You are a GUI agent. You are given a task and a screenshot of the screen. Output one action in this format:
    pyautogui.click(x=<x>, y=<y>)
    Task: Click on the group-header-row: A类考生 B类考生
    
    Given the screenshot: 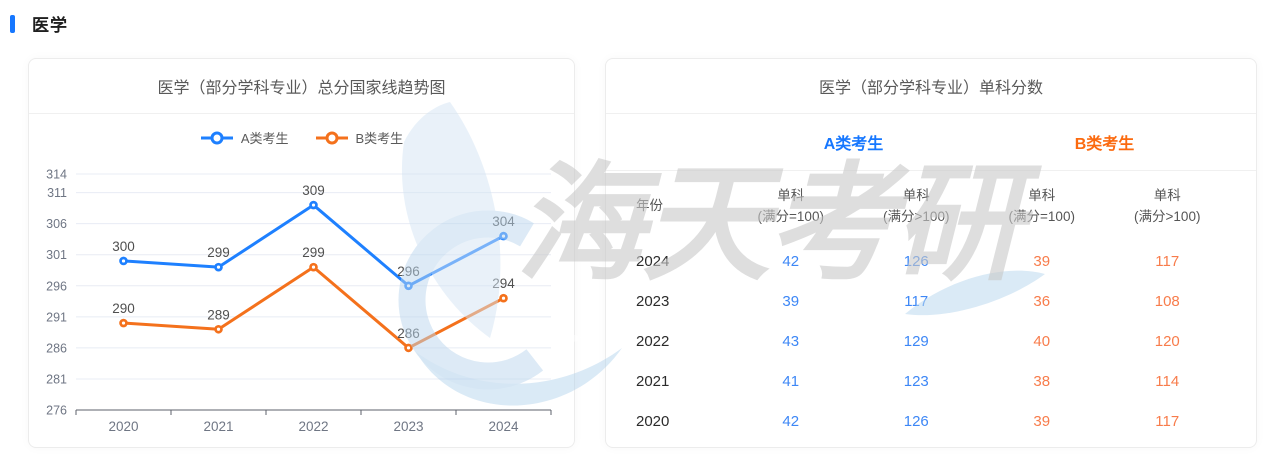 What is the action you would take?
    pyautogui.click(x=931, y=142)
    